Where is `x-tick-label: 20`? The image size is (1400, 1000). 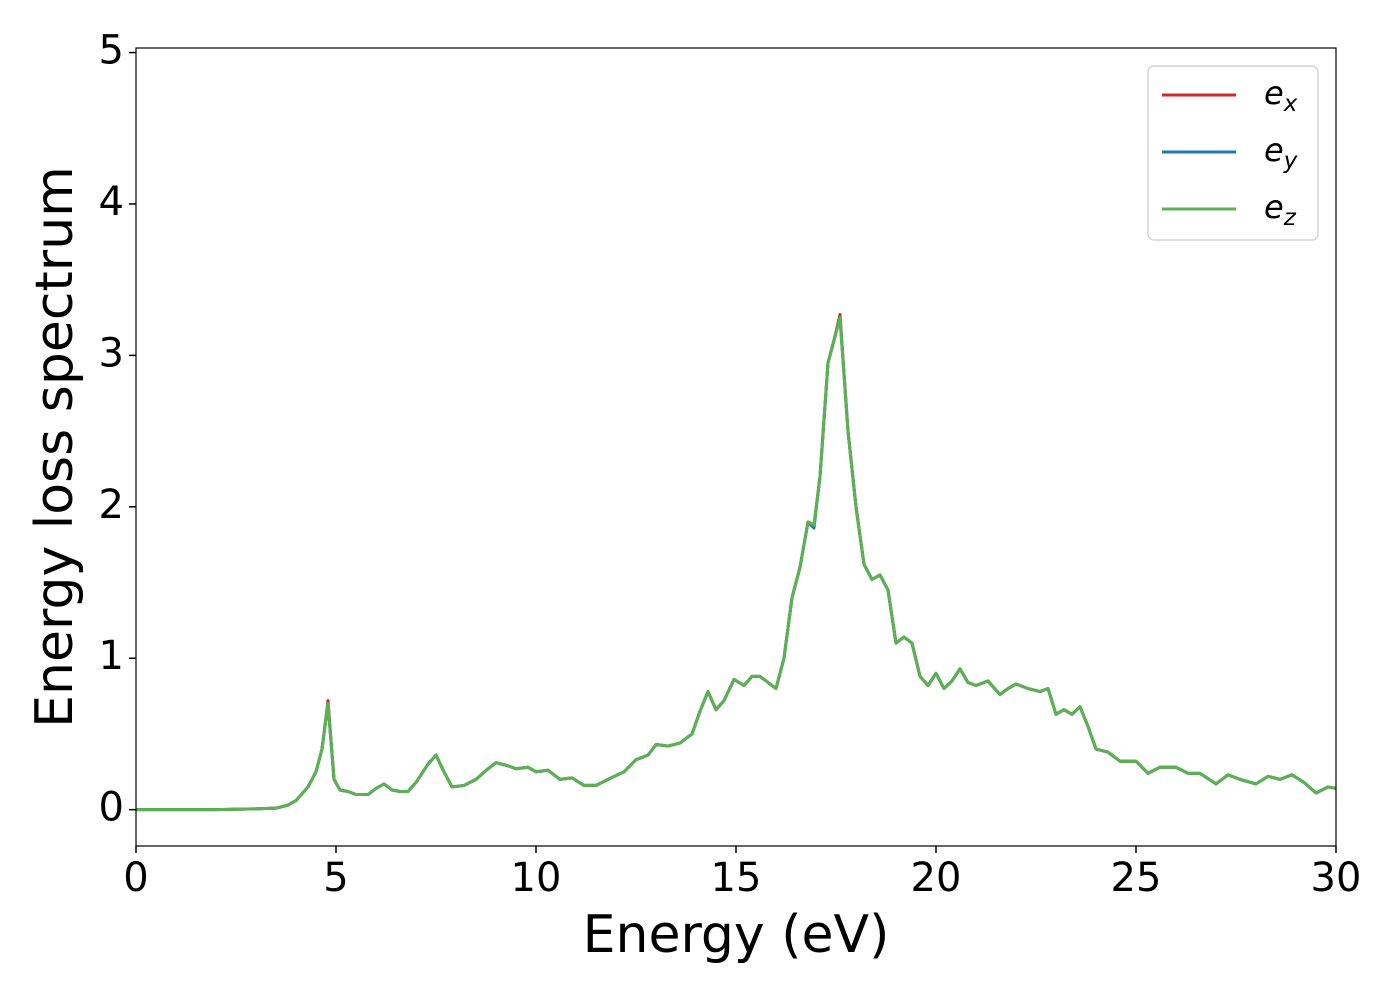
x-tick-label: 20 is located at coordinates (936, 878).